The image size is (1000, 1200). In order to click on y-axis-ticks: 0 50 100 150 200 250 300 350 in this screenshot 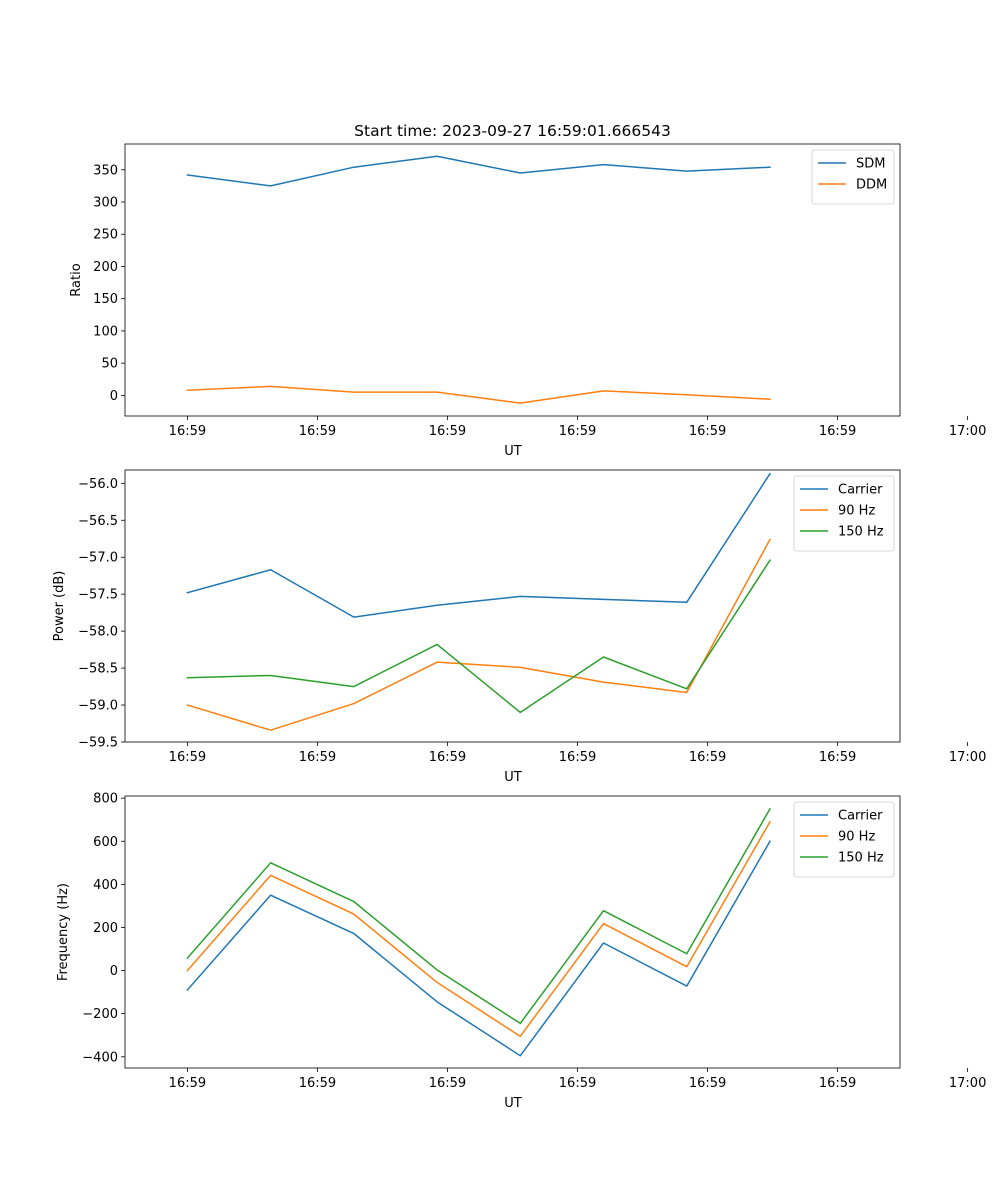, I will do `click(109, 283)`.